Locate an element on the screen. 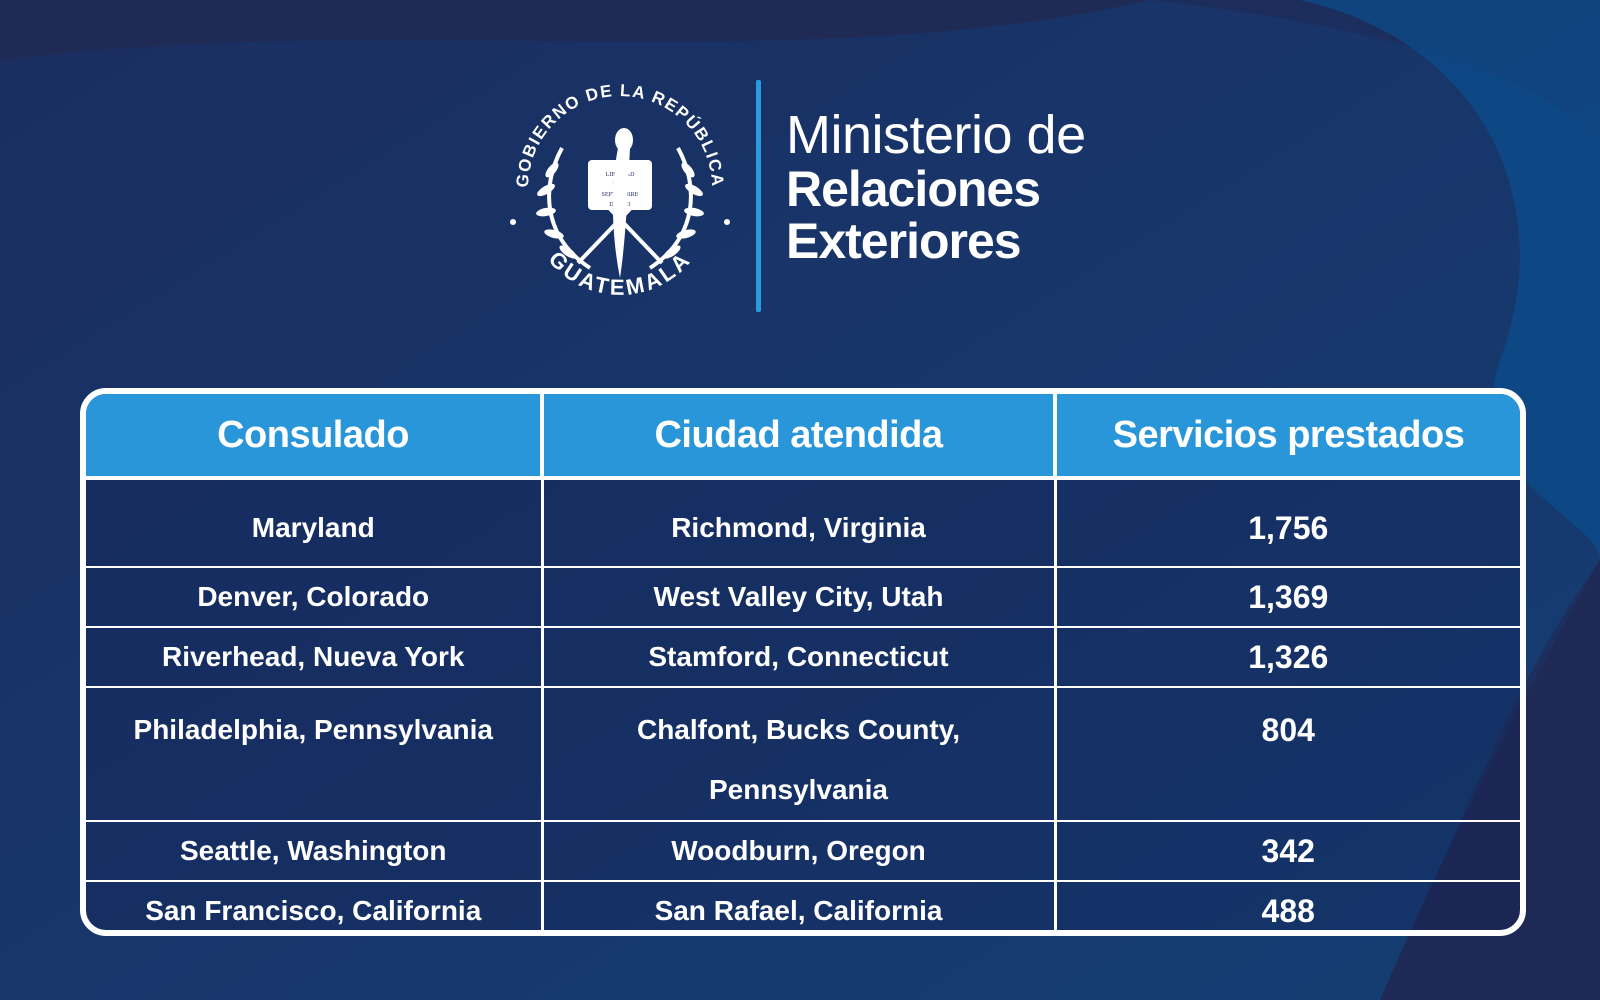  cell-consulado: Philadelphia, Pennsylvania is located at coordinates (315, 754).